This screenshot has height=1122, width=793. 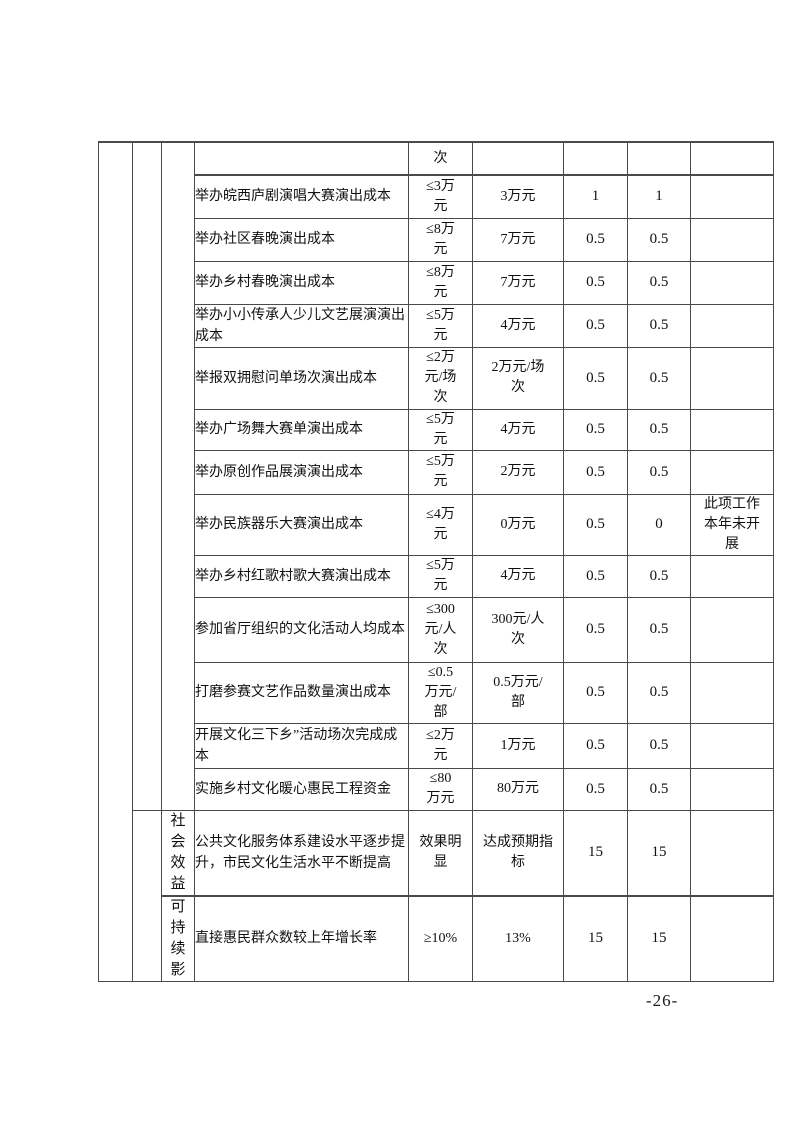 What do you see at coordinates (301, 282) in the screenshot?
I see `cell-indicator-label: 举办乡村春晚演出成本` at bounding box center [301, 282].